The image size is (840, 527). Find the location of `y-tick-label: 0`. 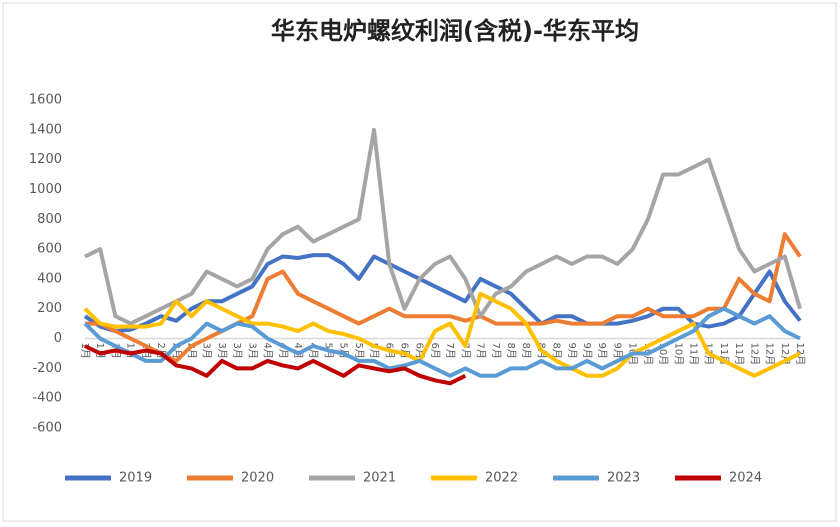

y-tick-label: 0 is located at coordinates (58, 338).